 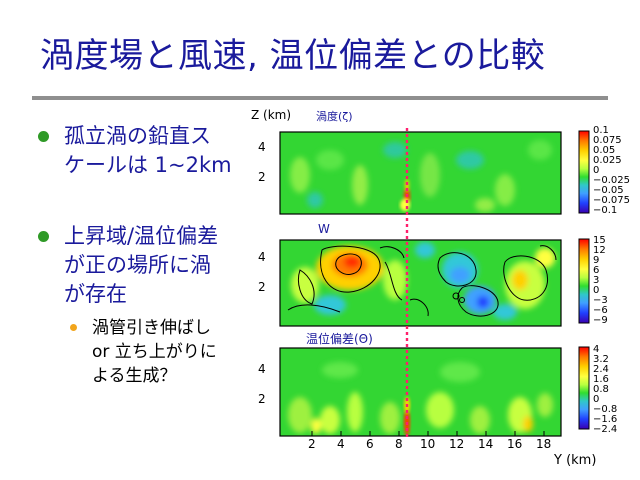 What do you see at coordinates (601, 130) in the screenshot?
I see `colorbar-vorticity-tick: 0.1` at bounding box center [601, 130].